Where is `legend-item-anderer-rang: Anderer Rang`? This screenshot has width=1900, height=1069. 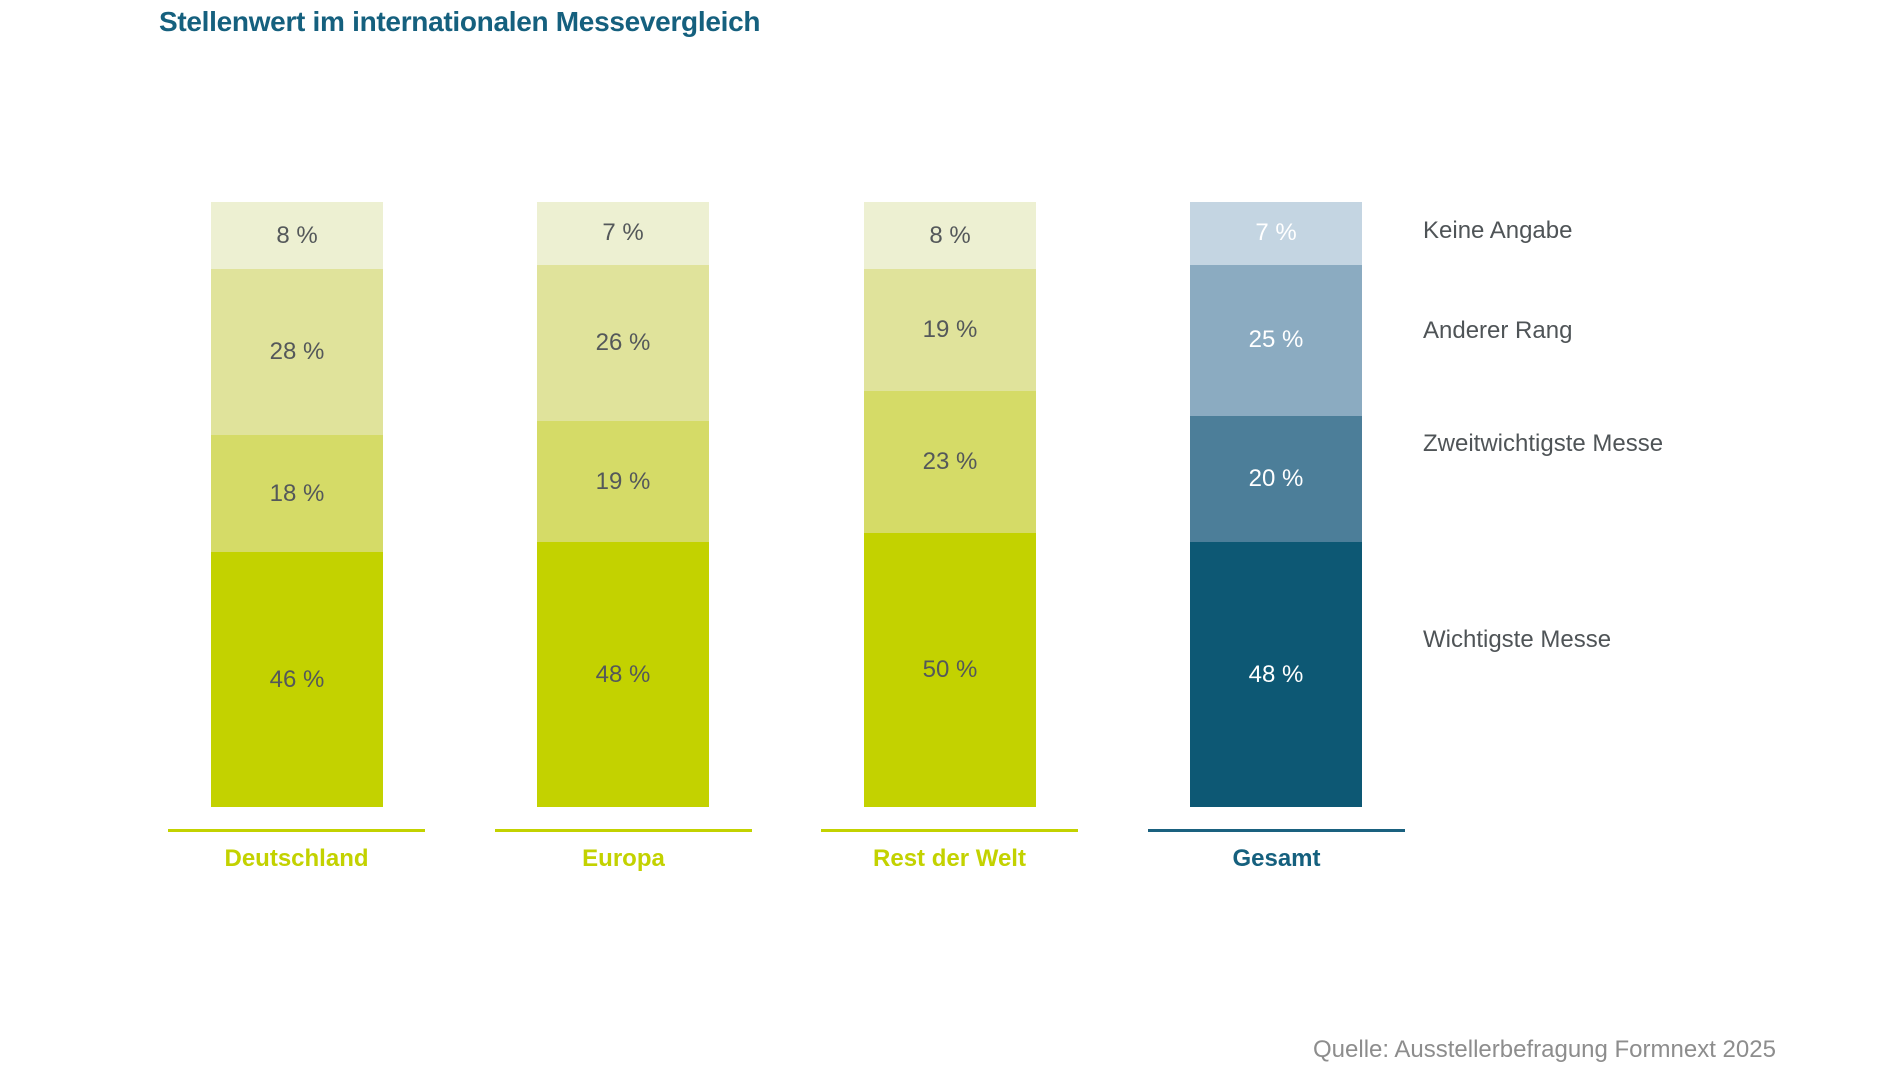 legend-item-anderer-rang: Anderer Rang is located at coordinates (1498, 330).